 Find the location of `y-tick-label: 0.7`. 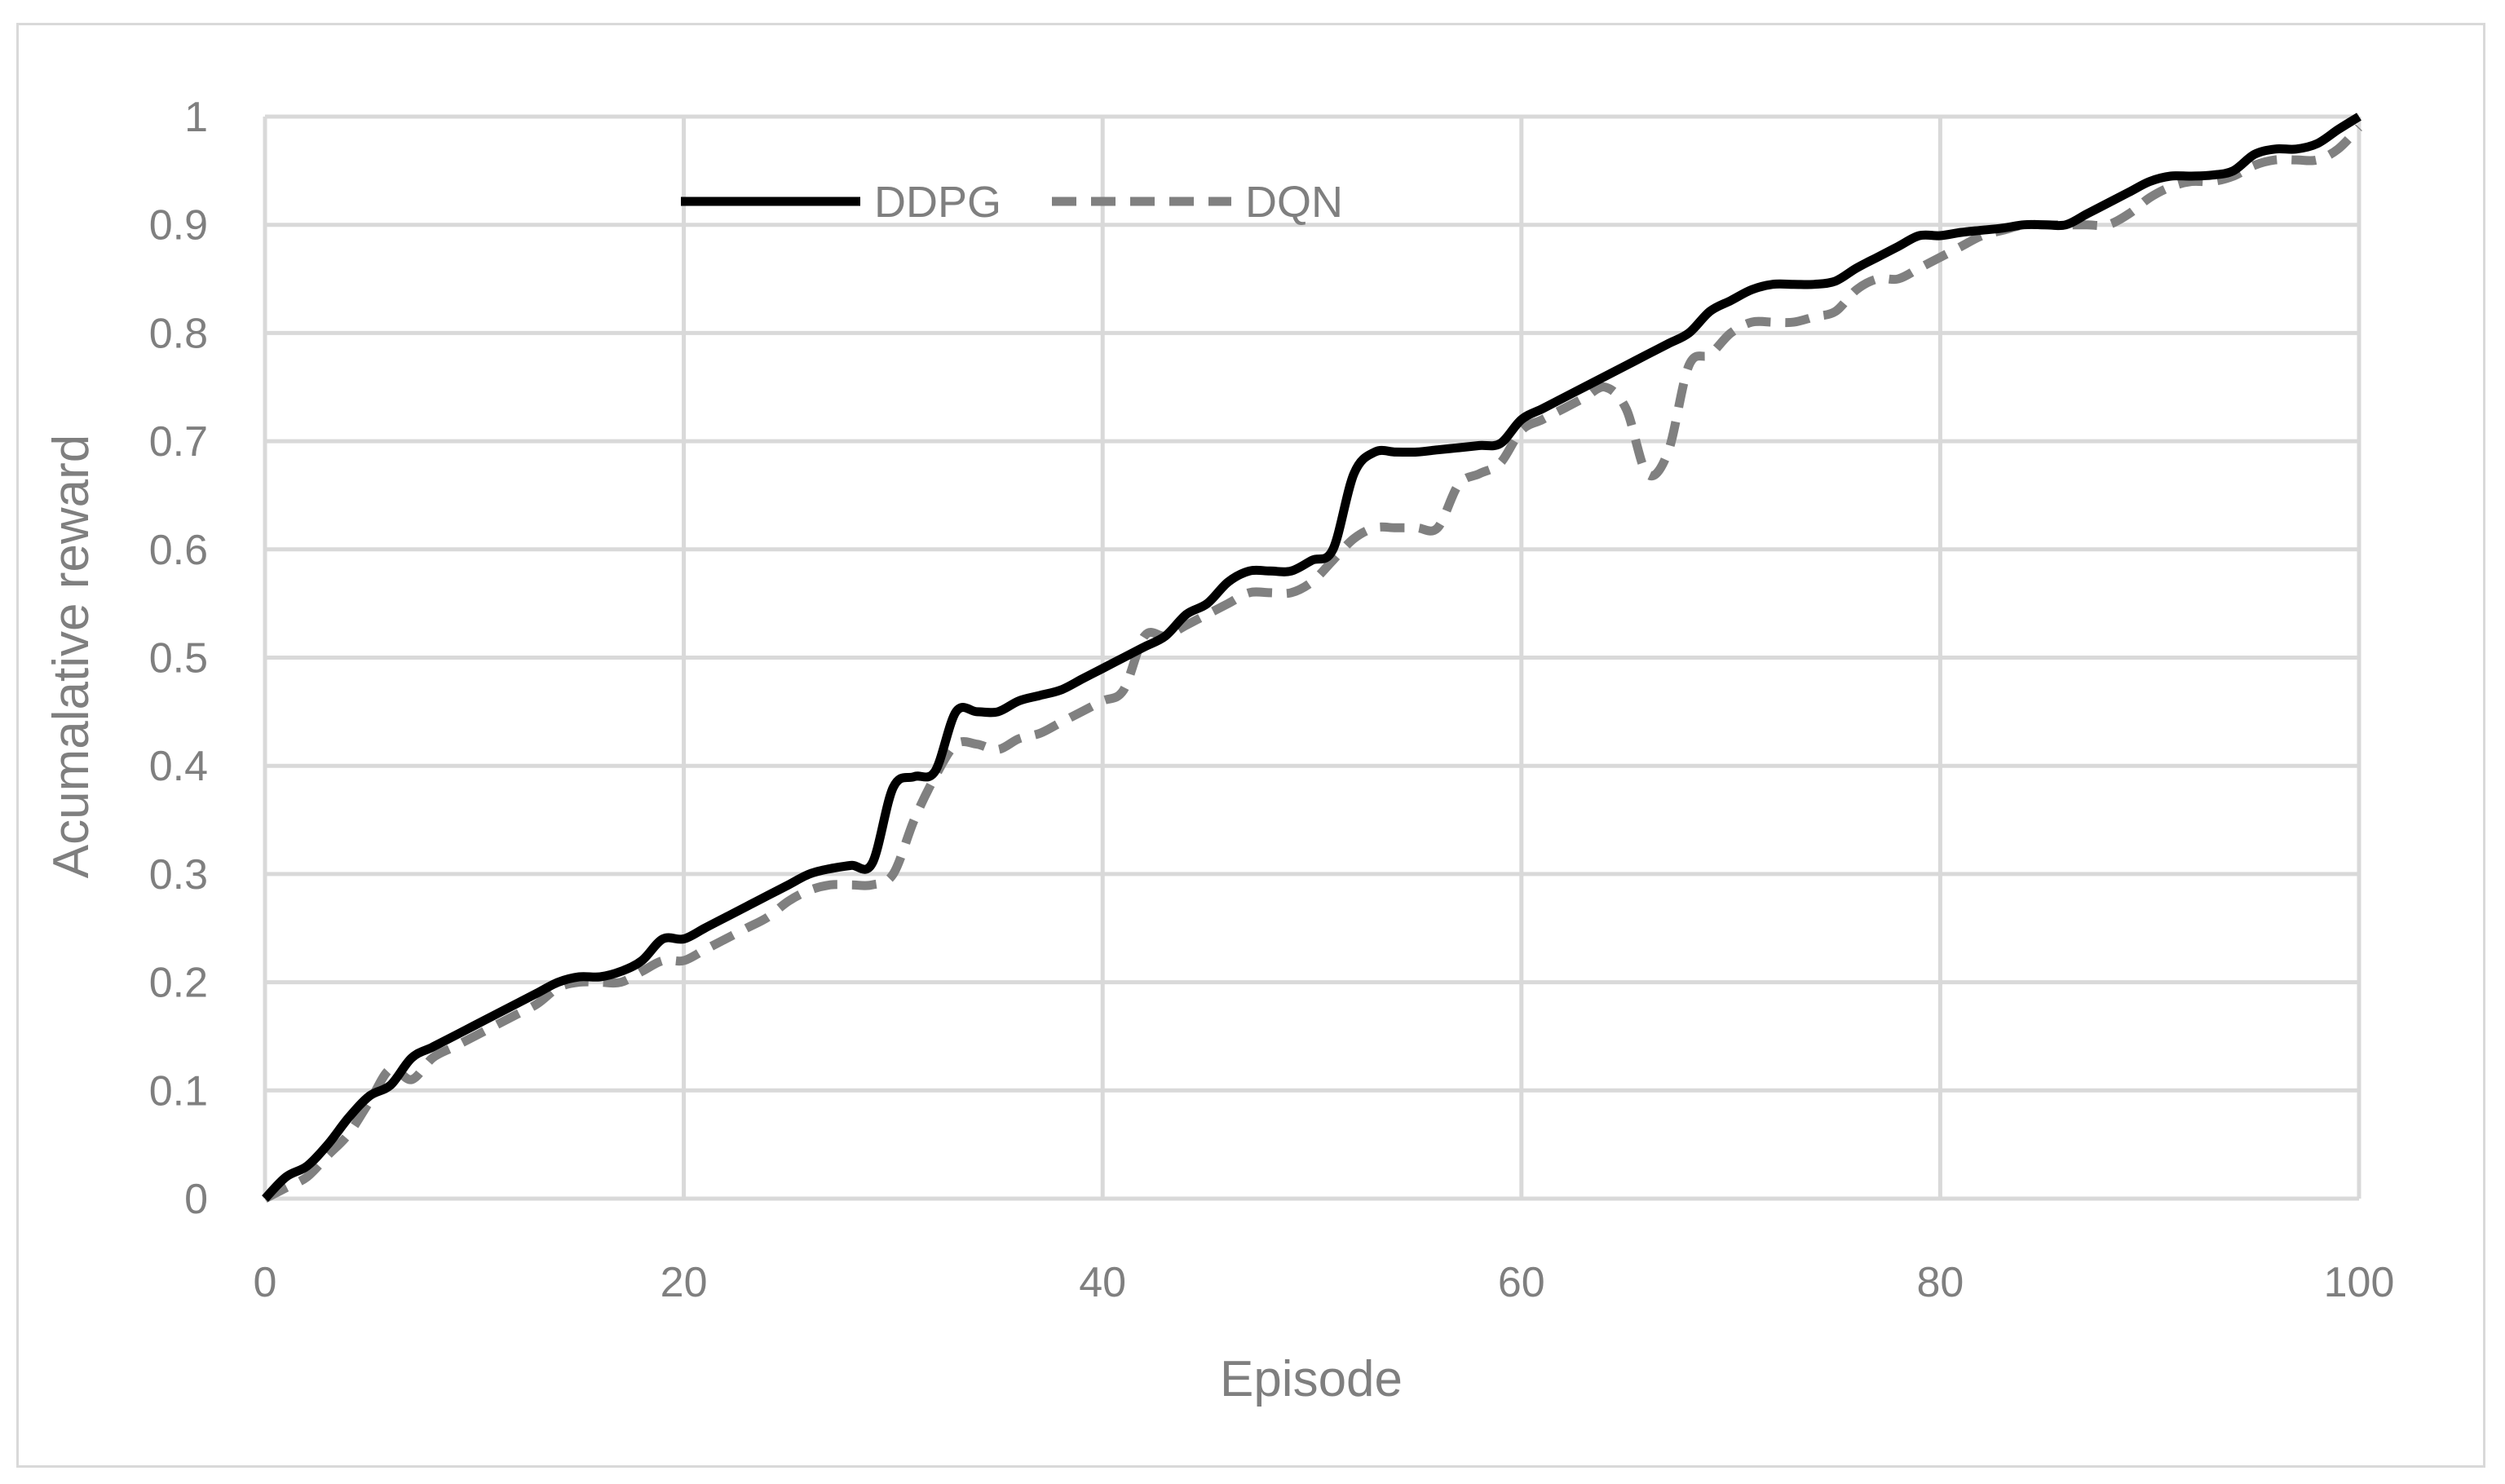

y-tick-label: 0.7 is located at coordinates (178, 442).